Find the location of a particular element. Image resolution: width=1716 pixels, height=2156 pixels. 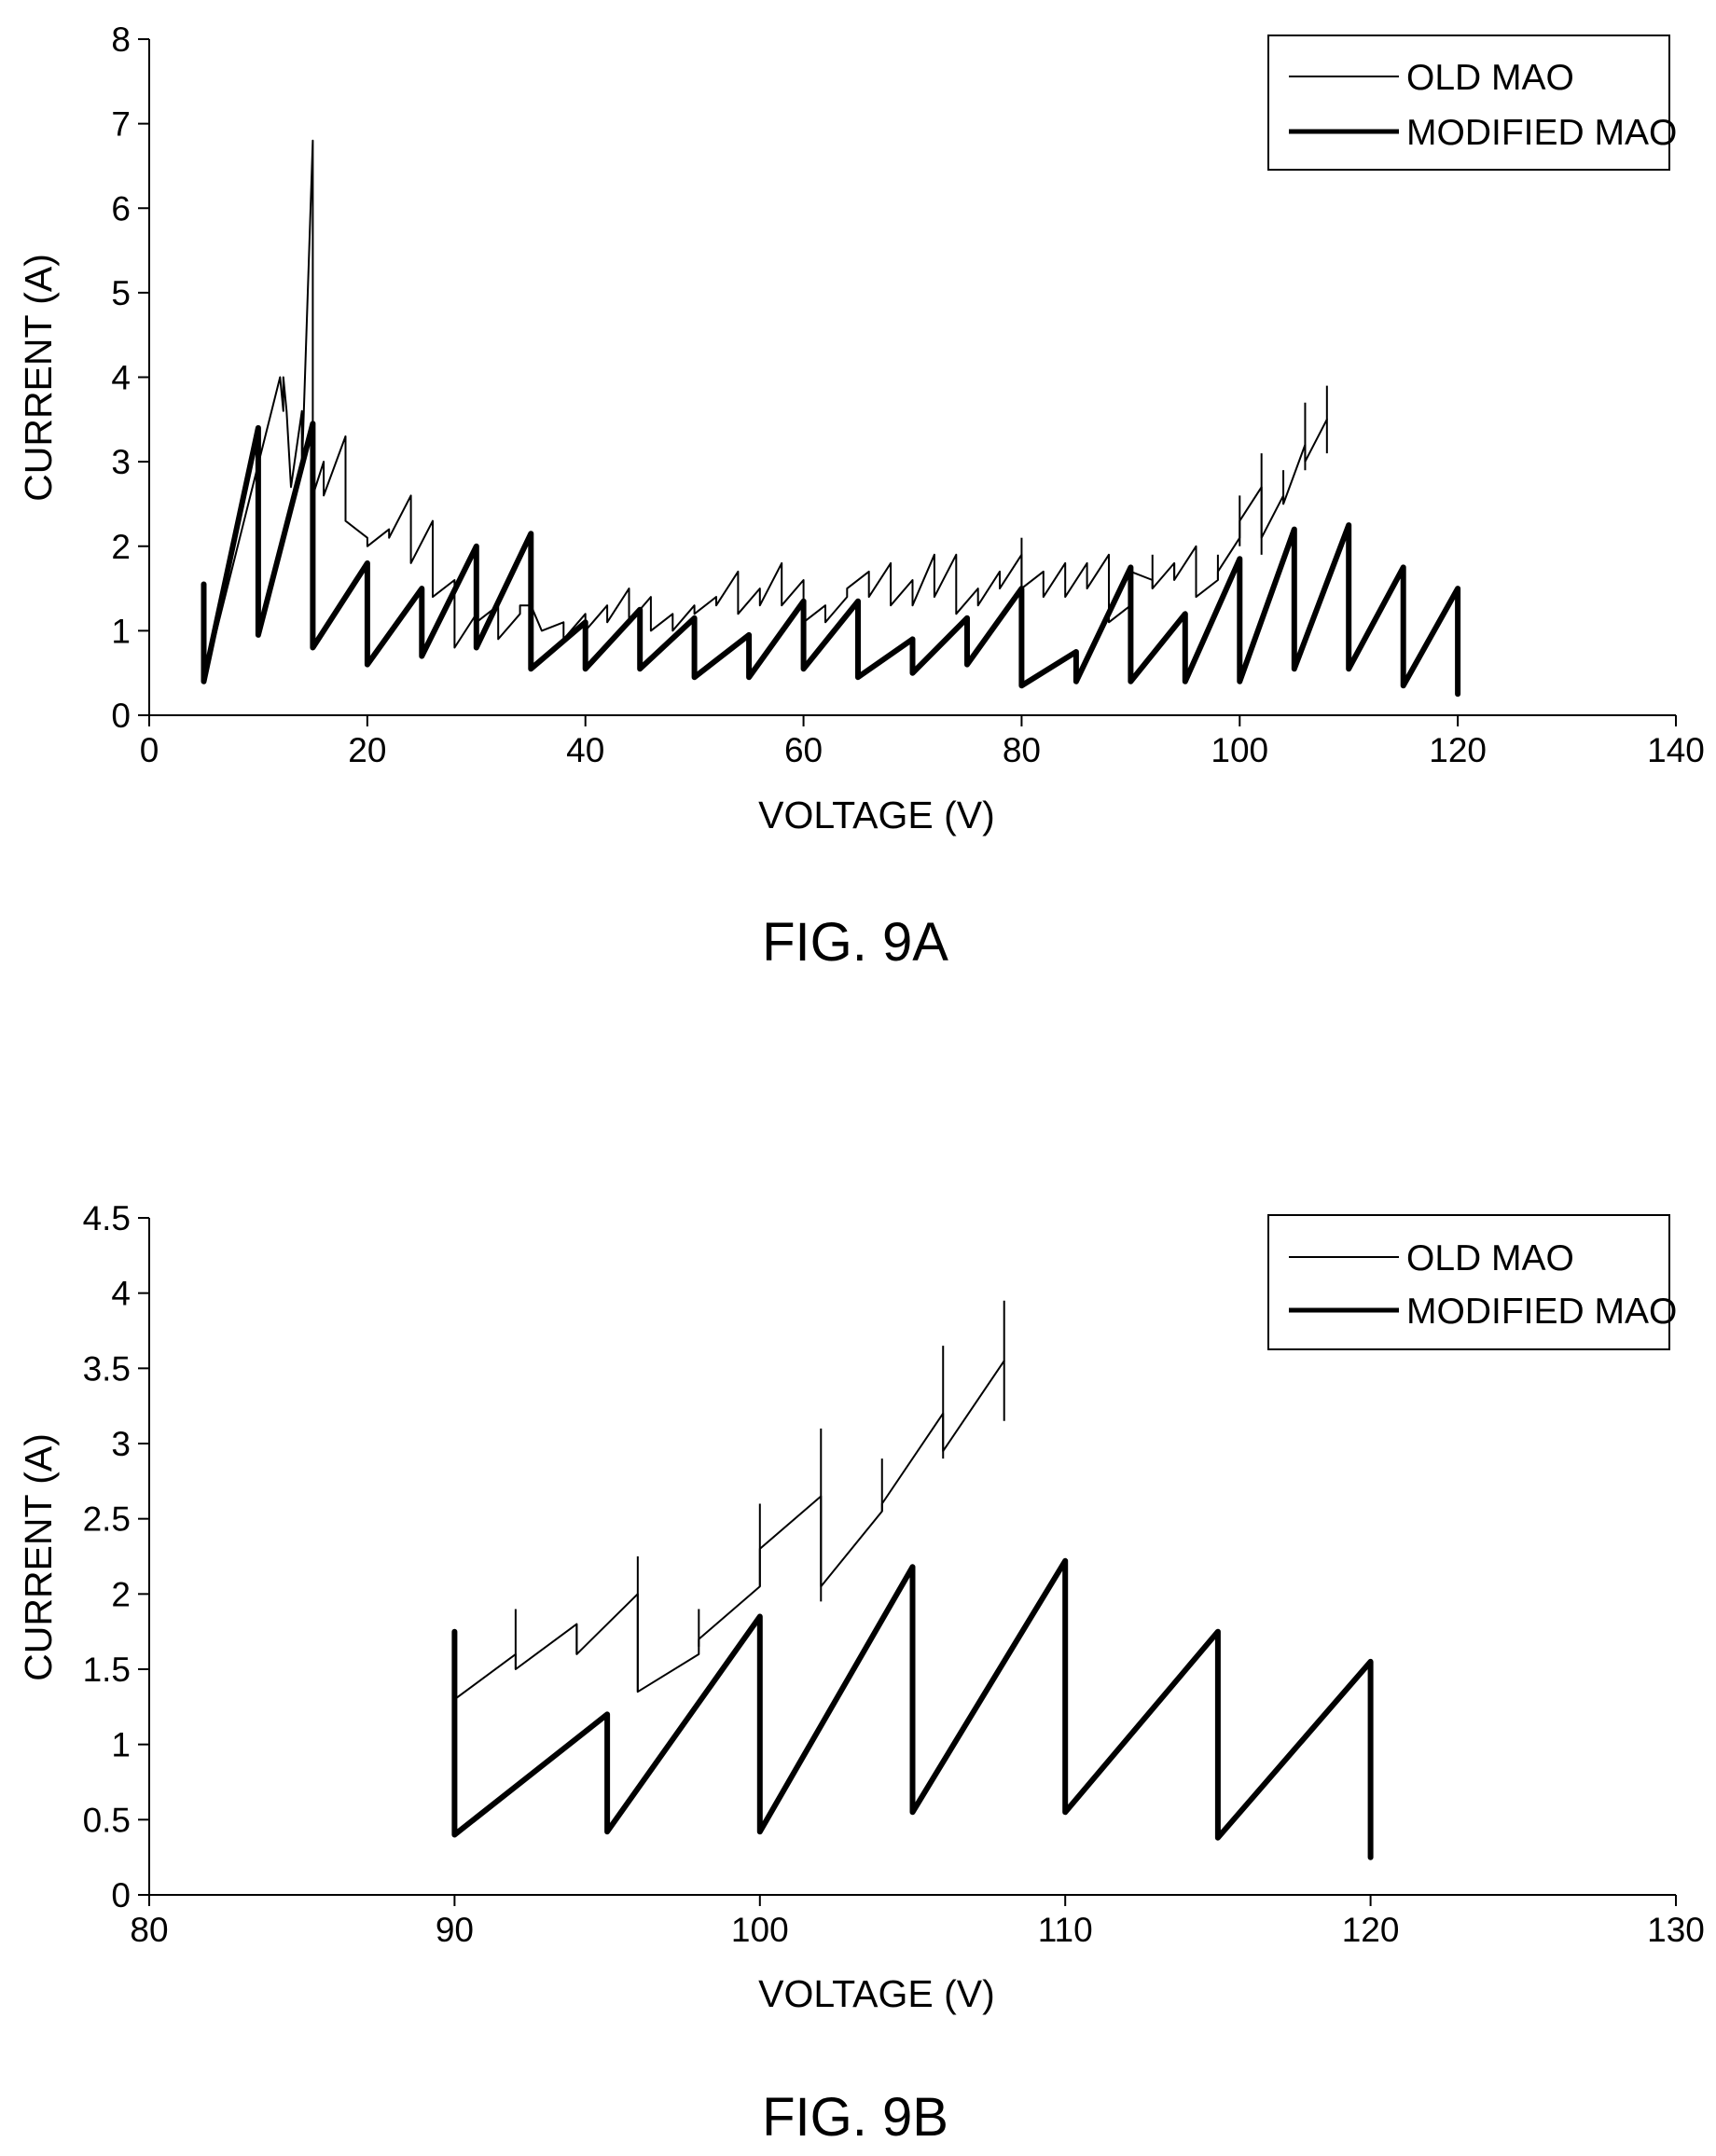

y-tick-label: 0.5 is located at coordinates (107, 1820).